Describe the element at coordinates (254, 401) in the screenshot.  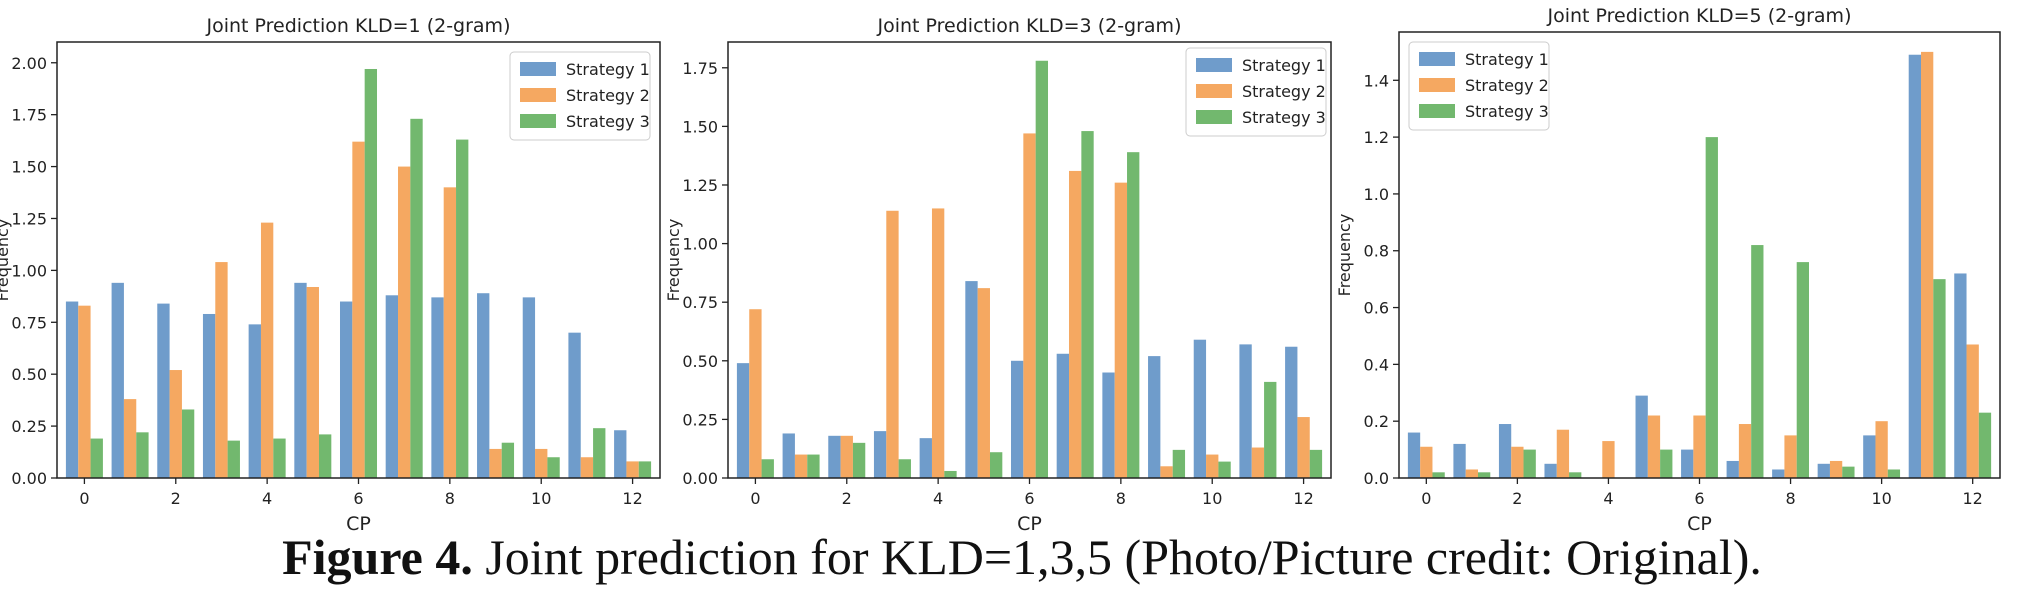
I see `bar-strategy-1-cp4` at that location.